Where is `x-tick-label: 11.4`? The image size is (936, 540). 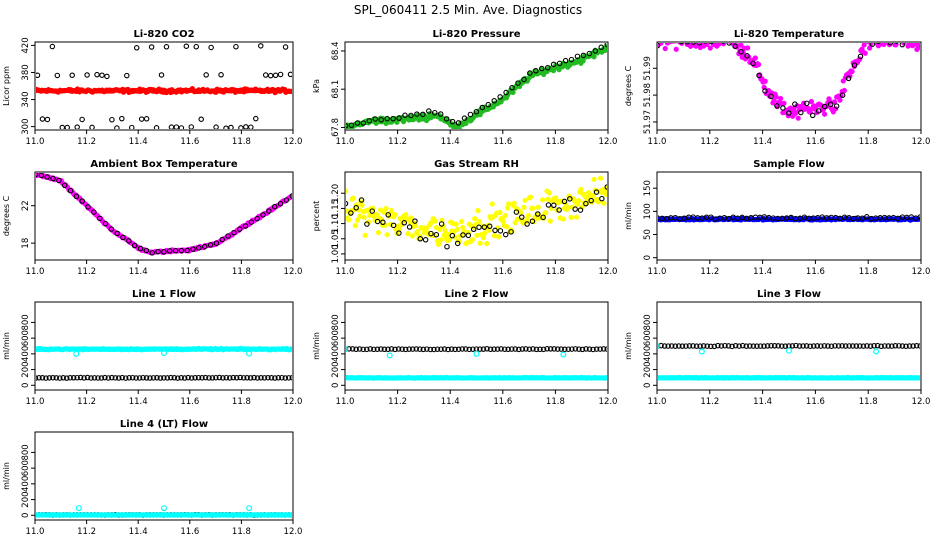
x-tick-label: 11.4 is located at coordinates (450, 142).